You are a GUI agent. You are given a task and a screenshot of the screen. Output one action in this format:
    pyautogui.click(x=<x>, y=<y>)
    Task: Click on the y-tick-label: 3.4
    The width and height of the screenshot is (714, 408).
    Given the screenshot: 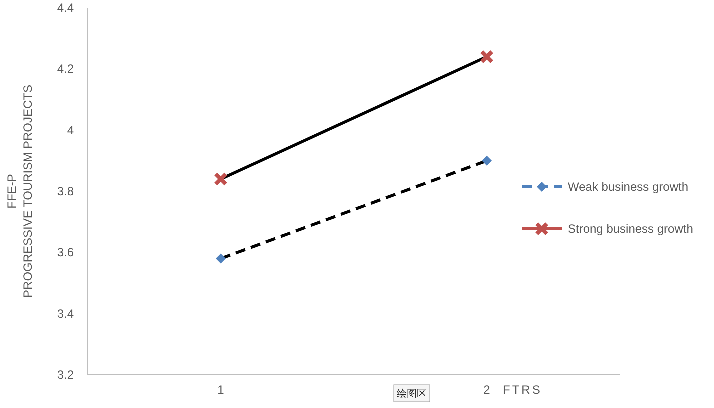 What is the action you would take?
    pyautogui.click(x=65, y=313)
    